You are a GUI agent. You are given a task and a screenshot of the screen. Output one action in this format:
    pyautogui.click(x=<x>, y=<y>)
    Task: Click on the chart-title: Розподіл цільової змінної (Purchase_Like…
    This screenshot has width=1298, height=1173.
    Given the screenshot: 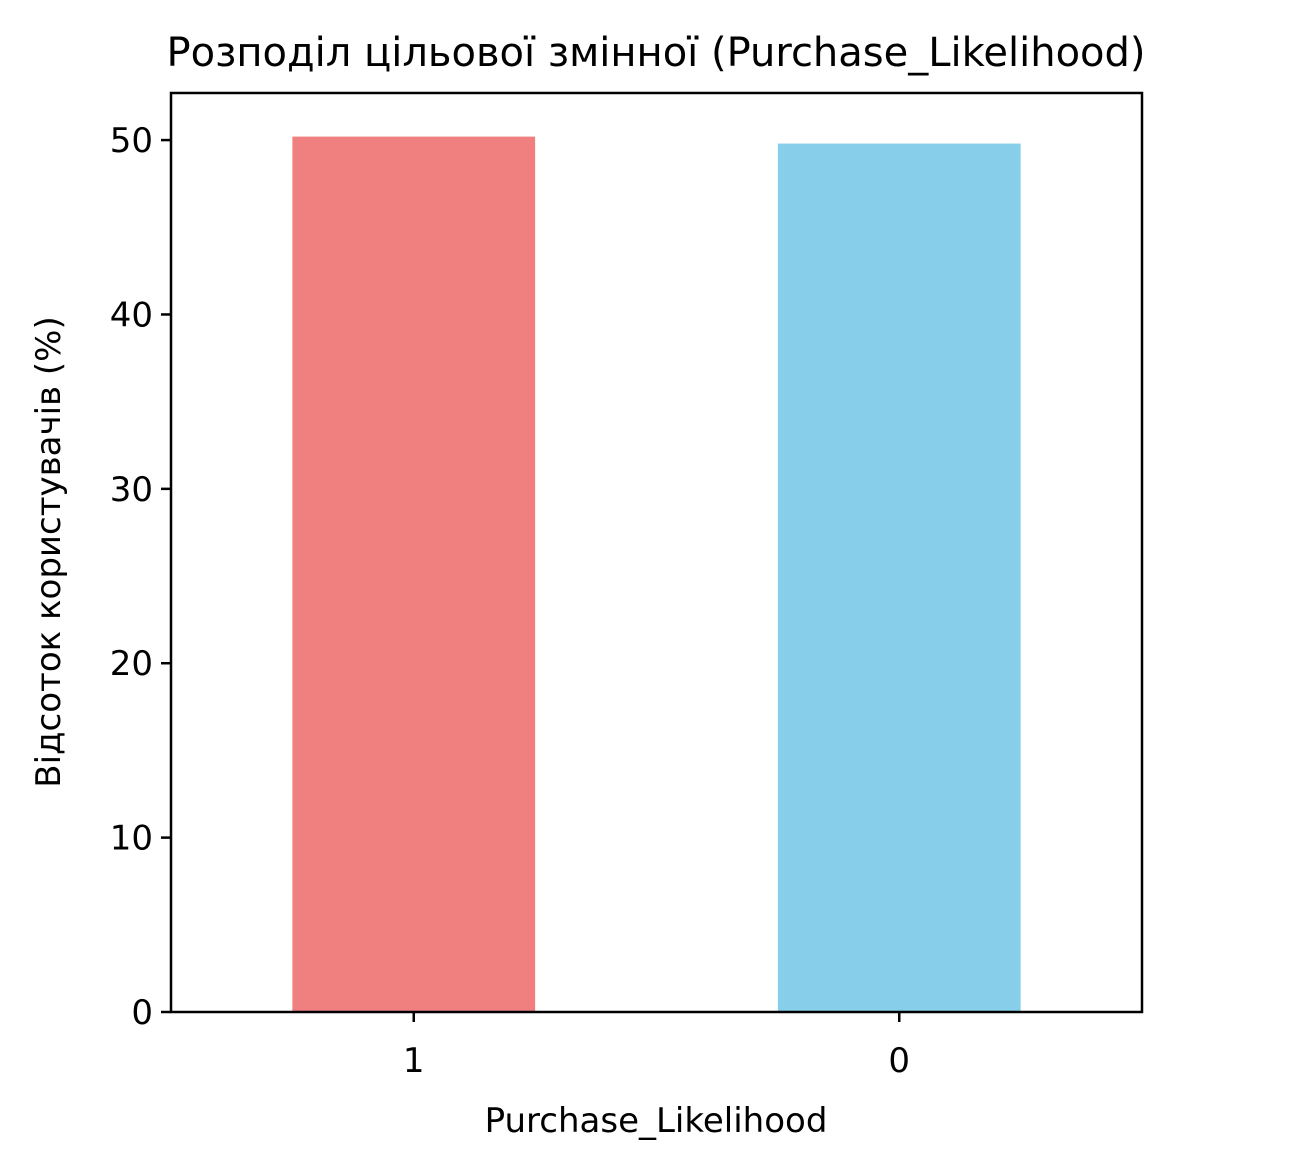 What is the action you would take?
    pyautogui.click(x=655, y=53)
    